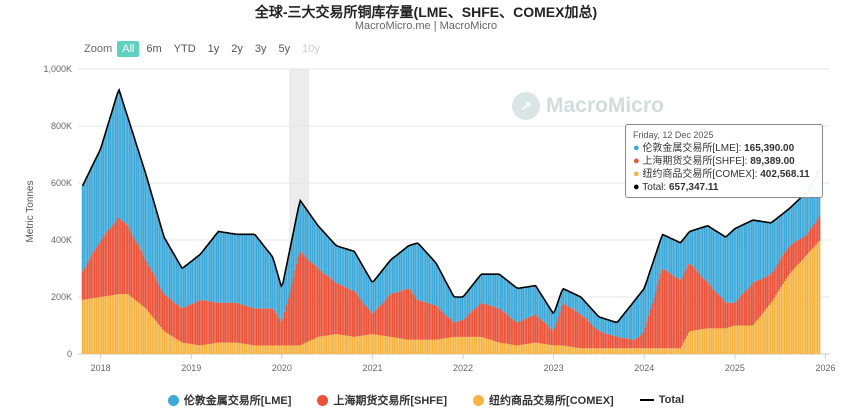 The image size is (852, 419). Describe the element at coordinates (260, 49) in the screenshot. I see `zoom-3y-button: 3y` at that location.